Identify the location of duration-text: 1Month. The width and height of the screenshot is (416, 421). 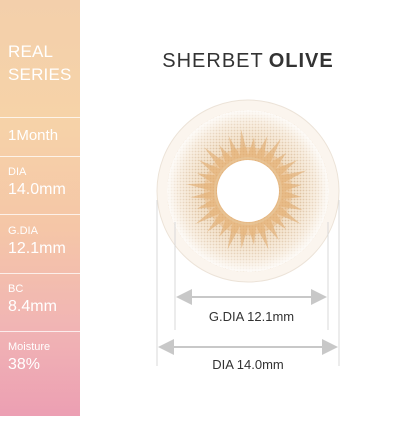
(33, 135).